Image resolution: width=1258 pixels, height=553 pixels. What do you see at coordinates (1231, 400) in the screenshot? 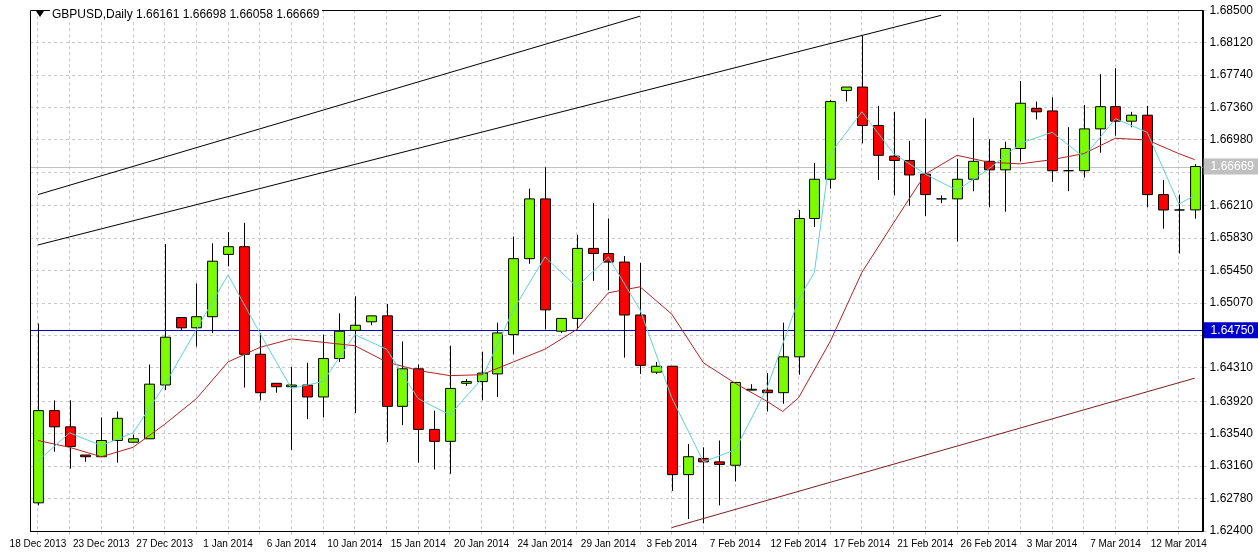
I see `y-tick-label: 1.63920` at bounding box center [1231, 400].